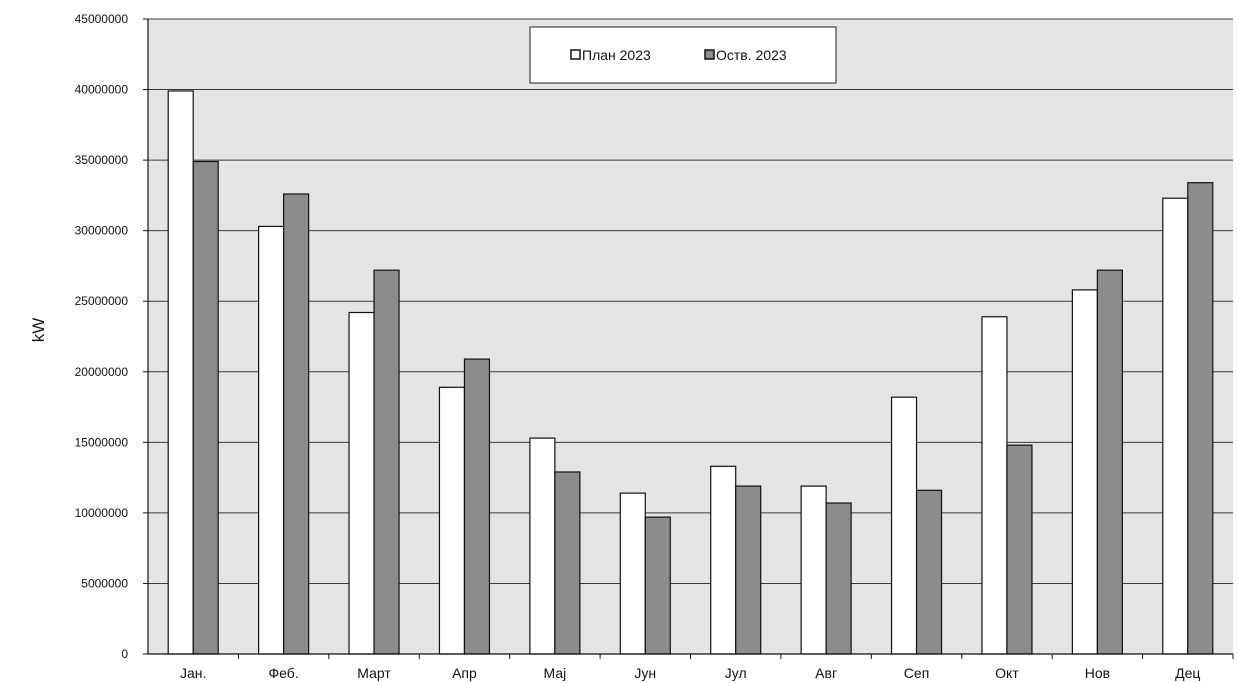 This screenshot has height=683, width=1238. What do you see at coordinates (102, 301) in the screenshot?
I see `y-tick-label: 25000000` at bounding box center [102, 301].